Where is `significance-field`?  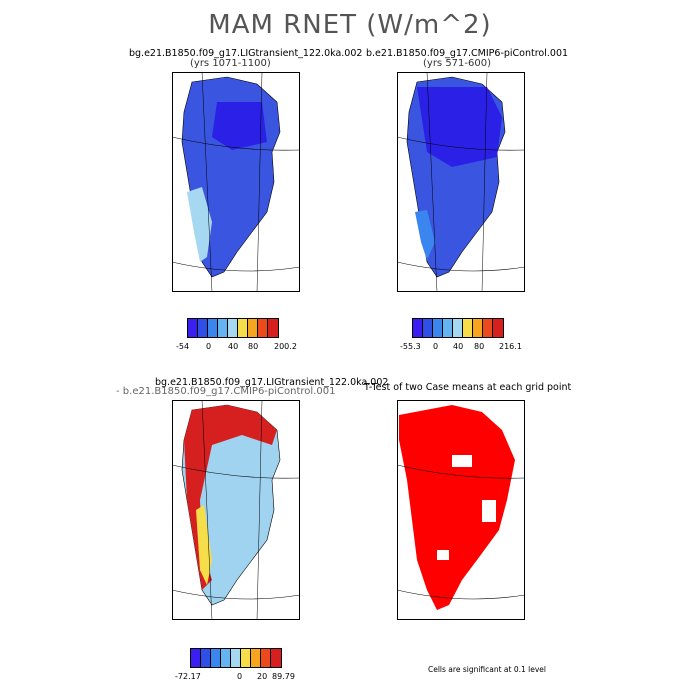 significance-field is located at coordinates (457, 507).